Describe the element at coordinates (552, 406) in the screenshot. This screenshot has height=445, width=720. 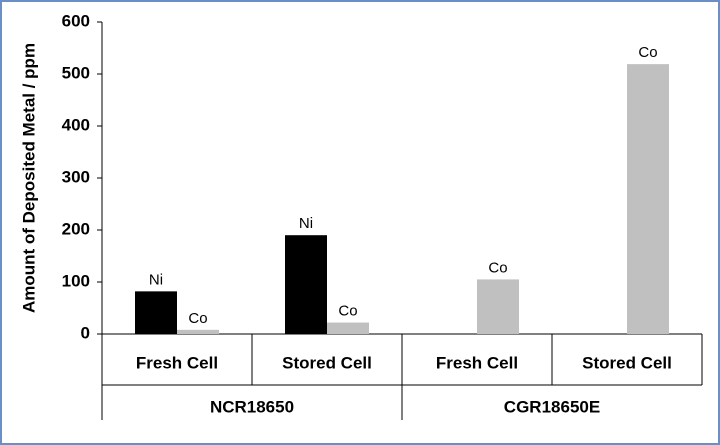
I see `group-label: CGR18650E` at that location.